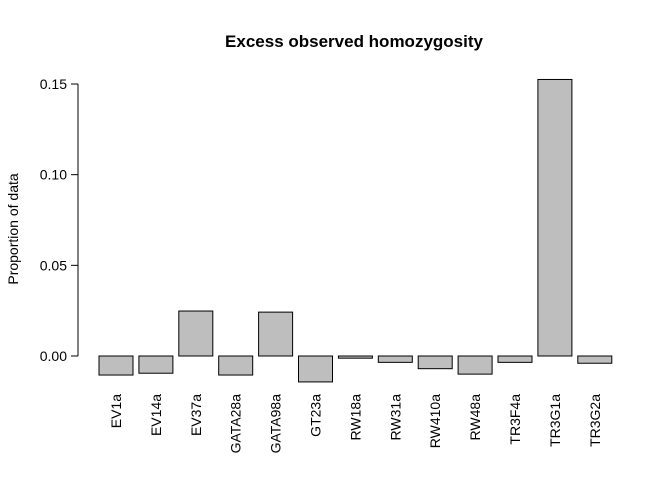 This screenshot has width=672, height=480. What do you see at coordinates (475, 365) in the screenshot?
I see `bar-rw48a` at bounding box center [475, 365].